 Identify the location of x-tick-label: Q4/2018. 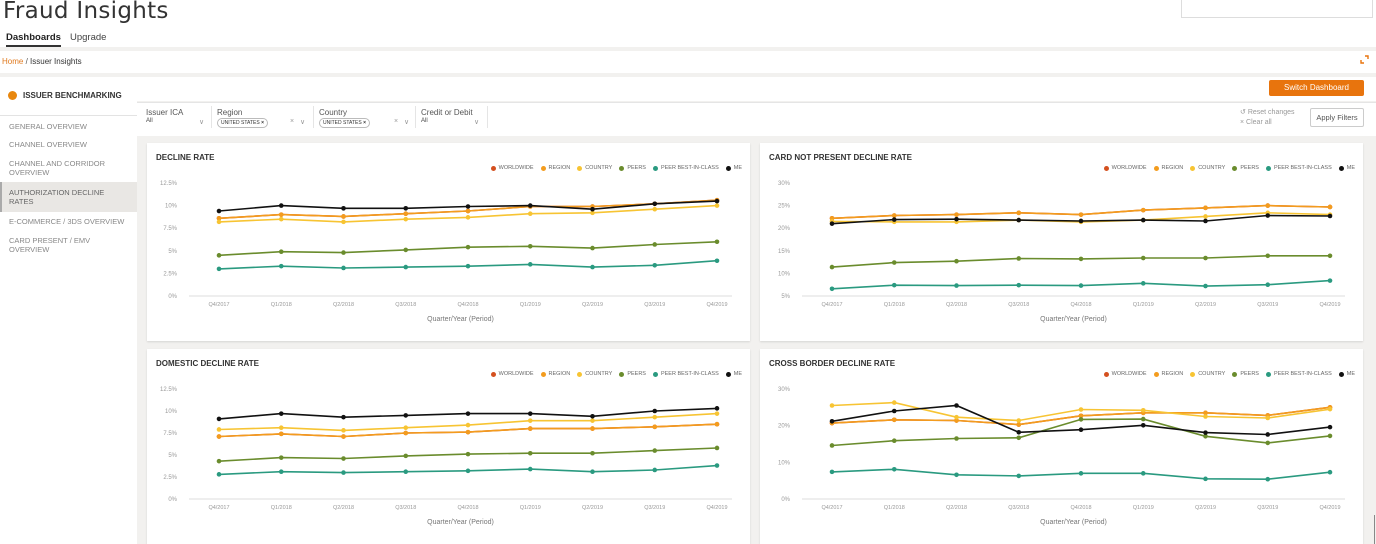
(1080, 508).